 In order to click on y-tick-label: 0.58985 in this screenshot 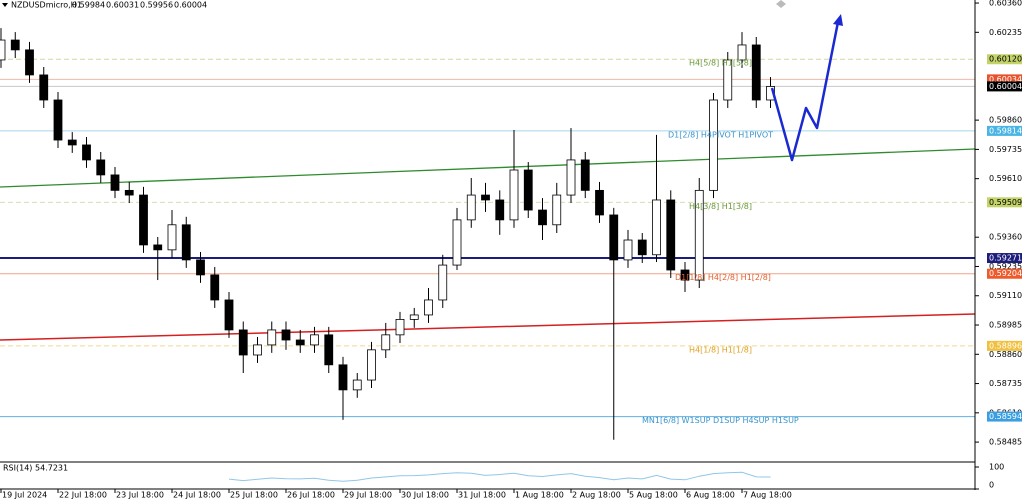, I will do `click(1005, 325)`.